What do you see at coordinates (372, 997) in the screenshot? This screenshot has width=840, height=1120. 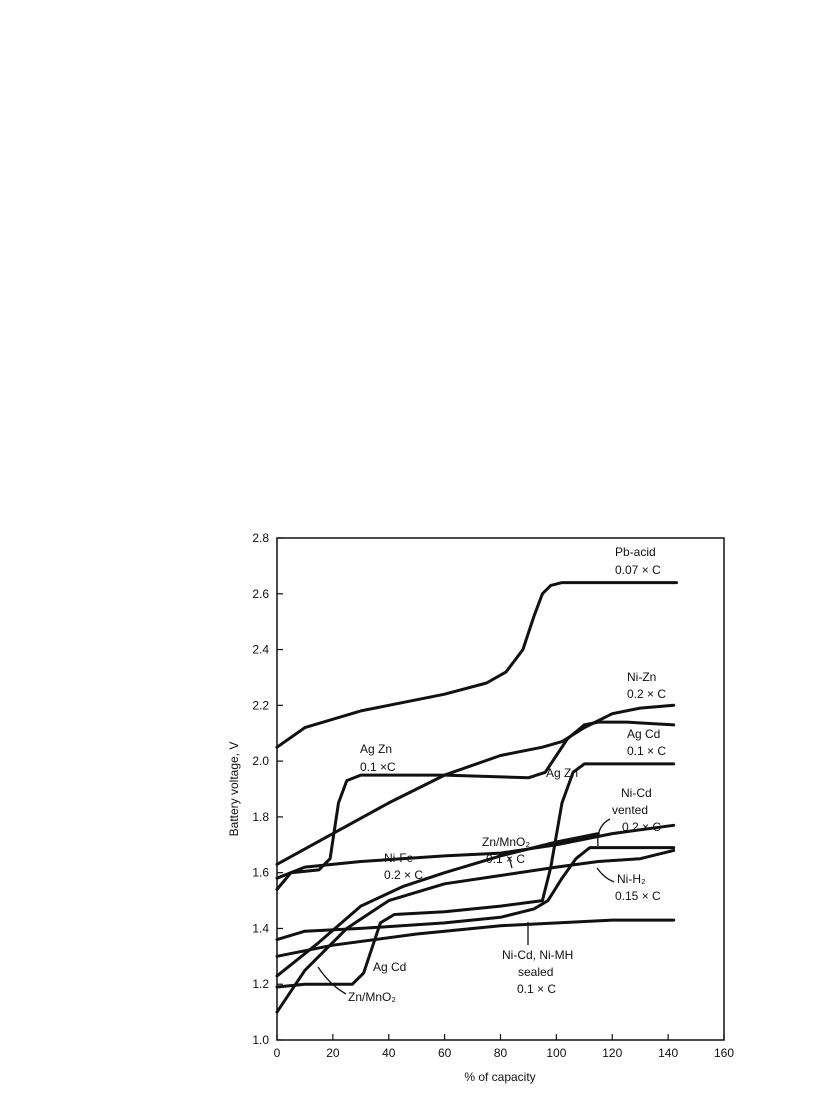 I see `annotation: Zn/MnO₂` at bounding box center [372, 997].